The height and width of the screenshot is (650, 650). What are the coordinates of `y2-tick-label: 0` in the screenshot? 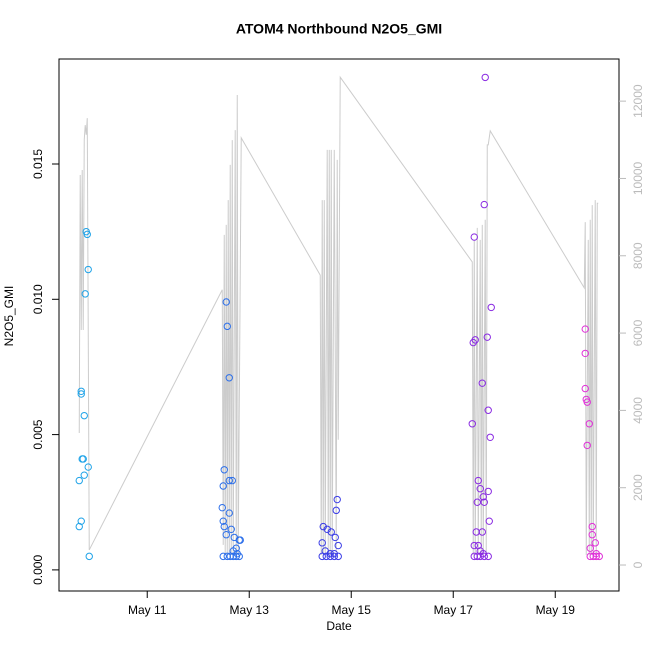 It's located at (638, 564).